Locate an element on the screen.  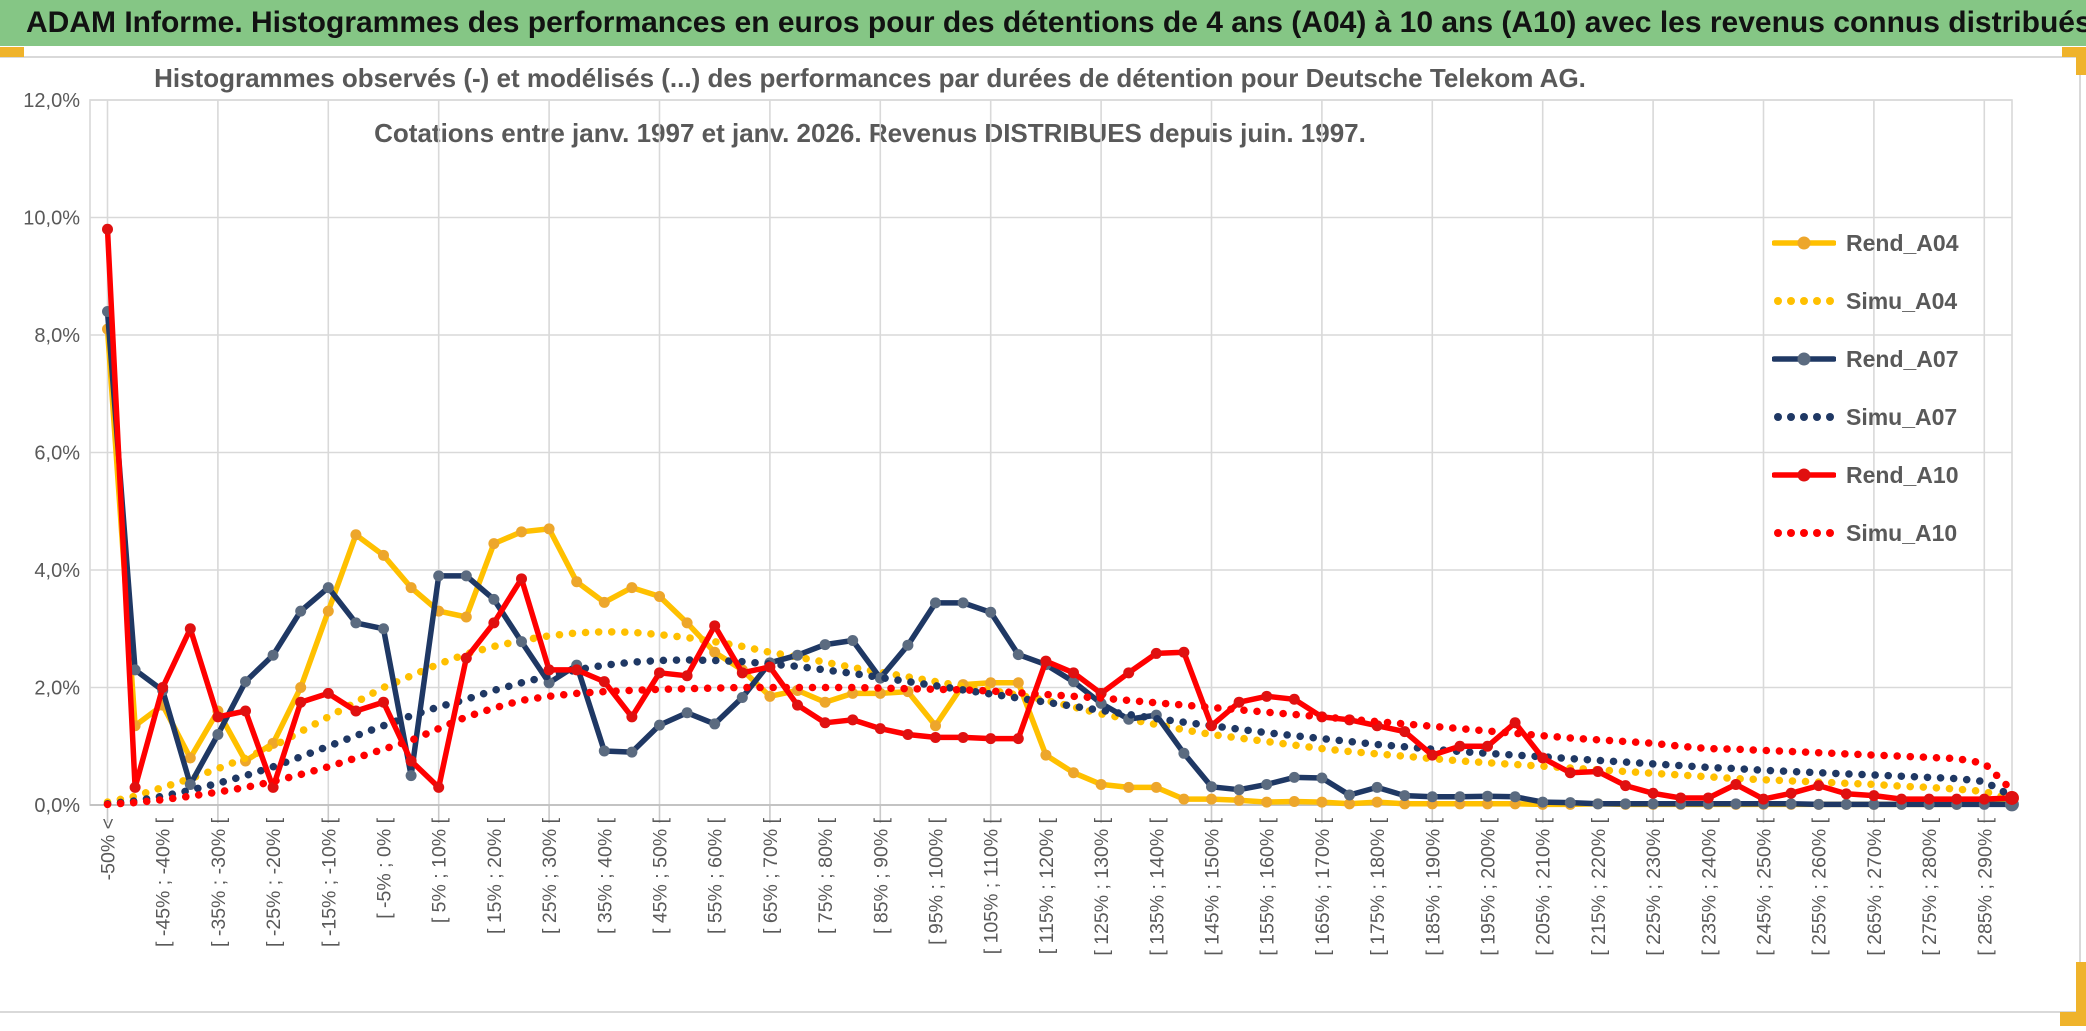
svg-text: [ 205% ; 210% [ is located at coordinates (1544, 886).